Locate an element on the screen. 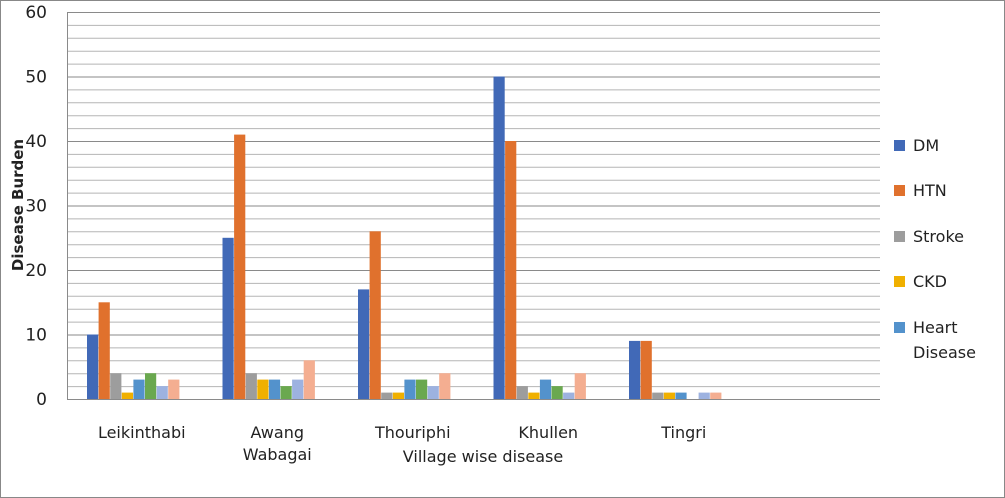 This screenshot has width=1005, height=498. y-axis-ticks: 0 10 20 30 40 50 60 is located at coordinates (36, 206).